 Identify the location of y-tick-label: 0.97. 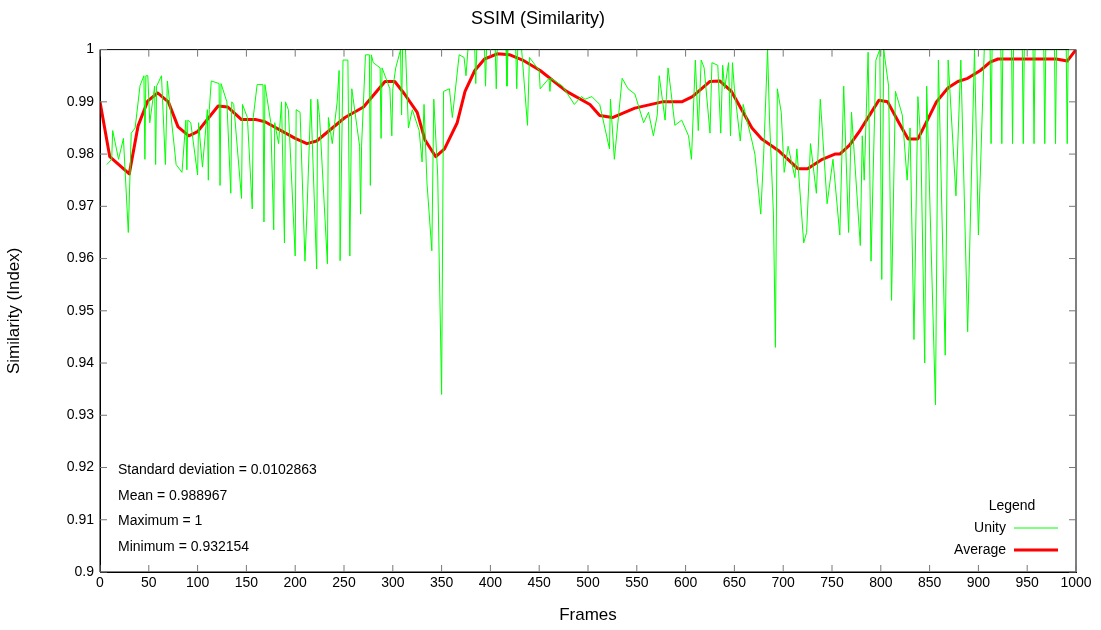
(80, 205).